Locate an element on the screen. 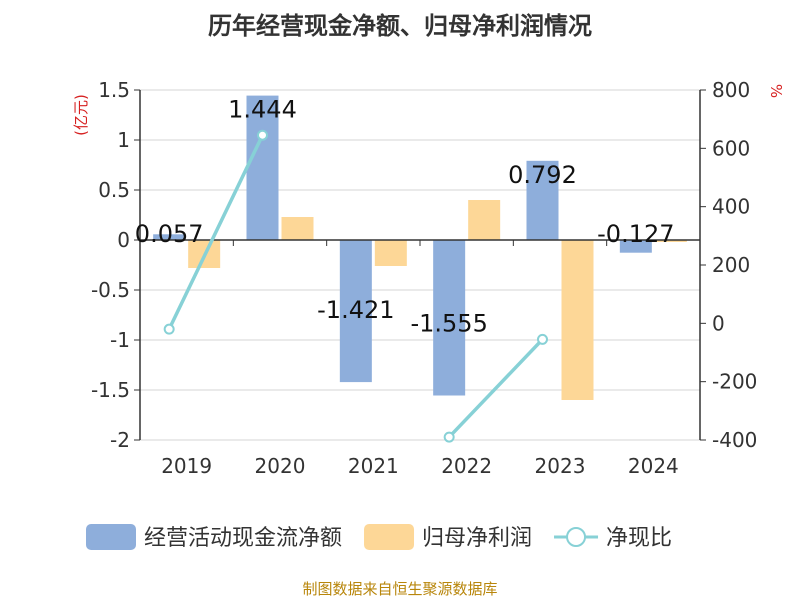  y-right-unit-label: % is located at coordinates (776, 91).